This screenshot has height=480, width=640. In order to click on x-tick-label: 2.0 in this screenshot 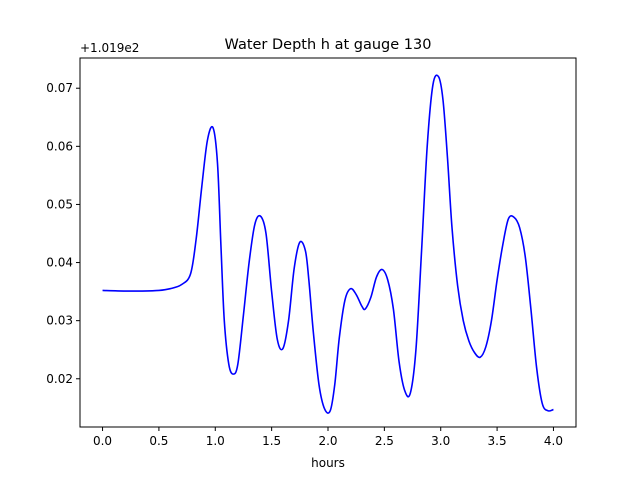, I will do `click(327, 441)`.